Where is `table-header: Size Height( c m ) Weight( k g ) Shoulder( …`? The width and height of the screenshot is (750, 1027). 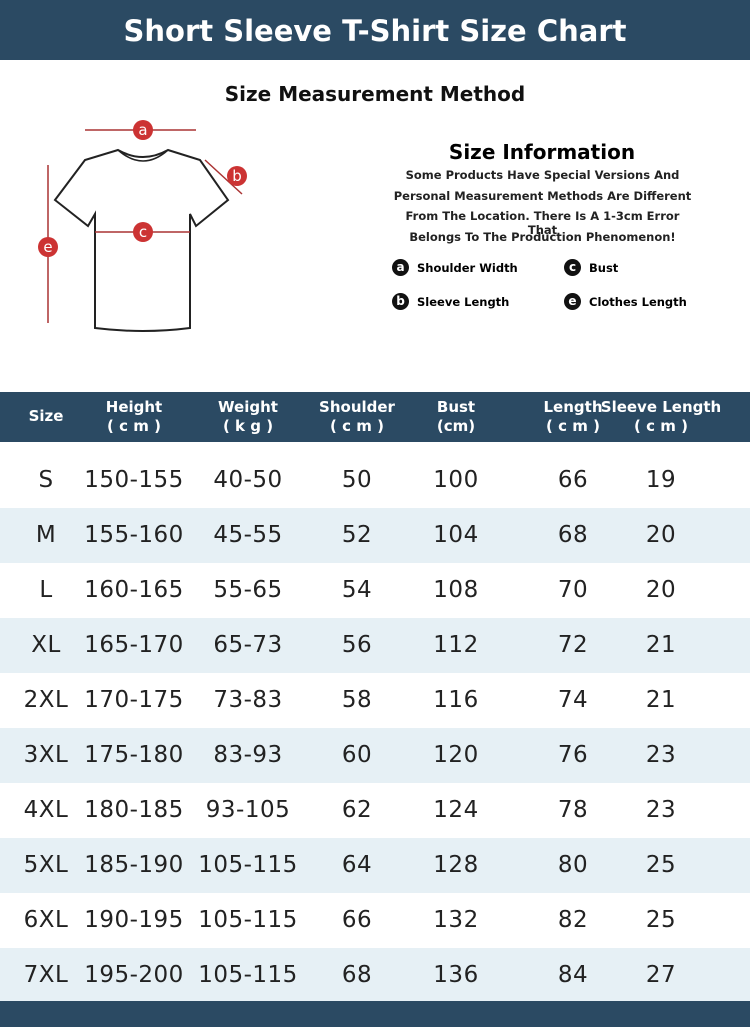
table-header: Size Height( c m ) Weight( k g ) Shoulder( … is located at coordinates (375, 417).